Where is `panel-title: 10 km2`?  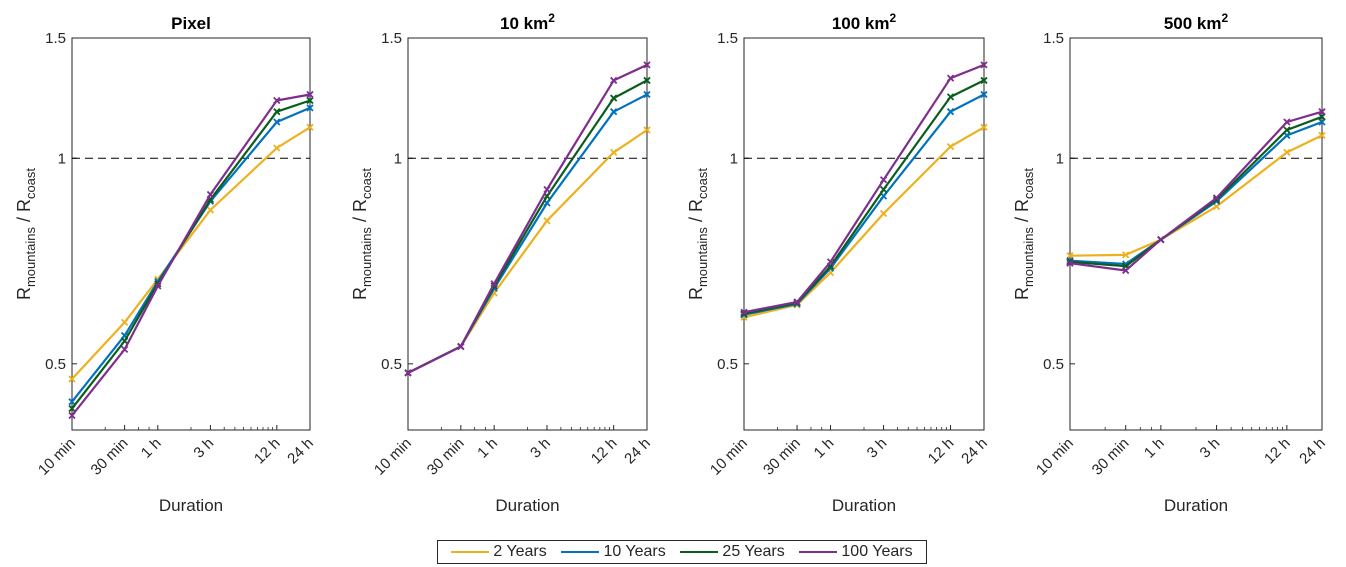 panel-title: 10 km2 is located at coordinates (527, 22).